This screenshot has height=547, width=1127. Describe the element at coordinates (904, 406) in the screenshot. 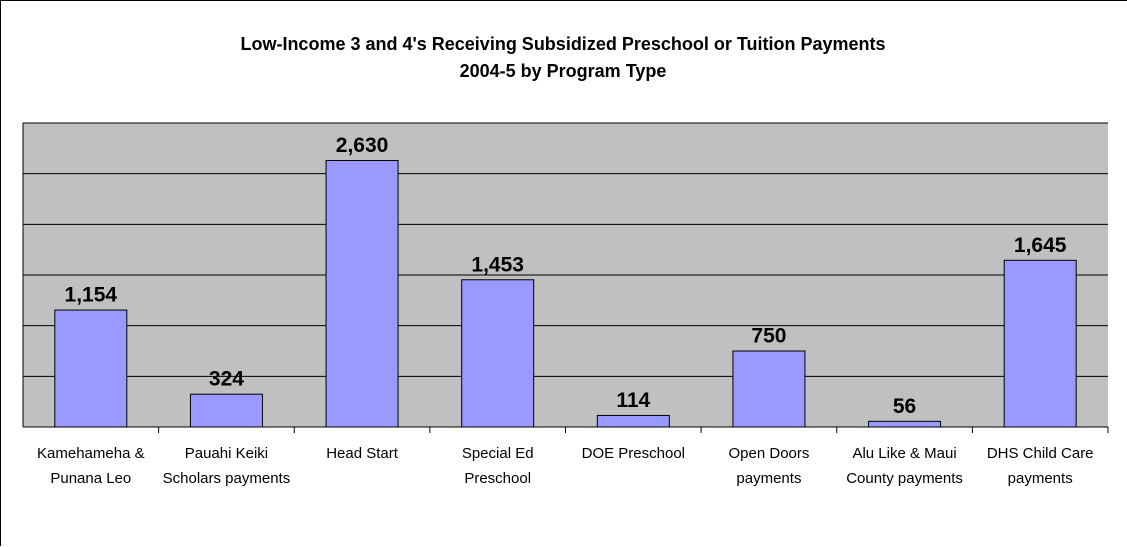

I see `data-label: 56` at that location.